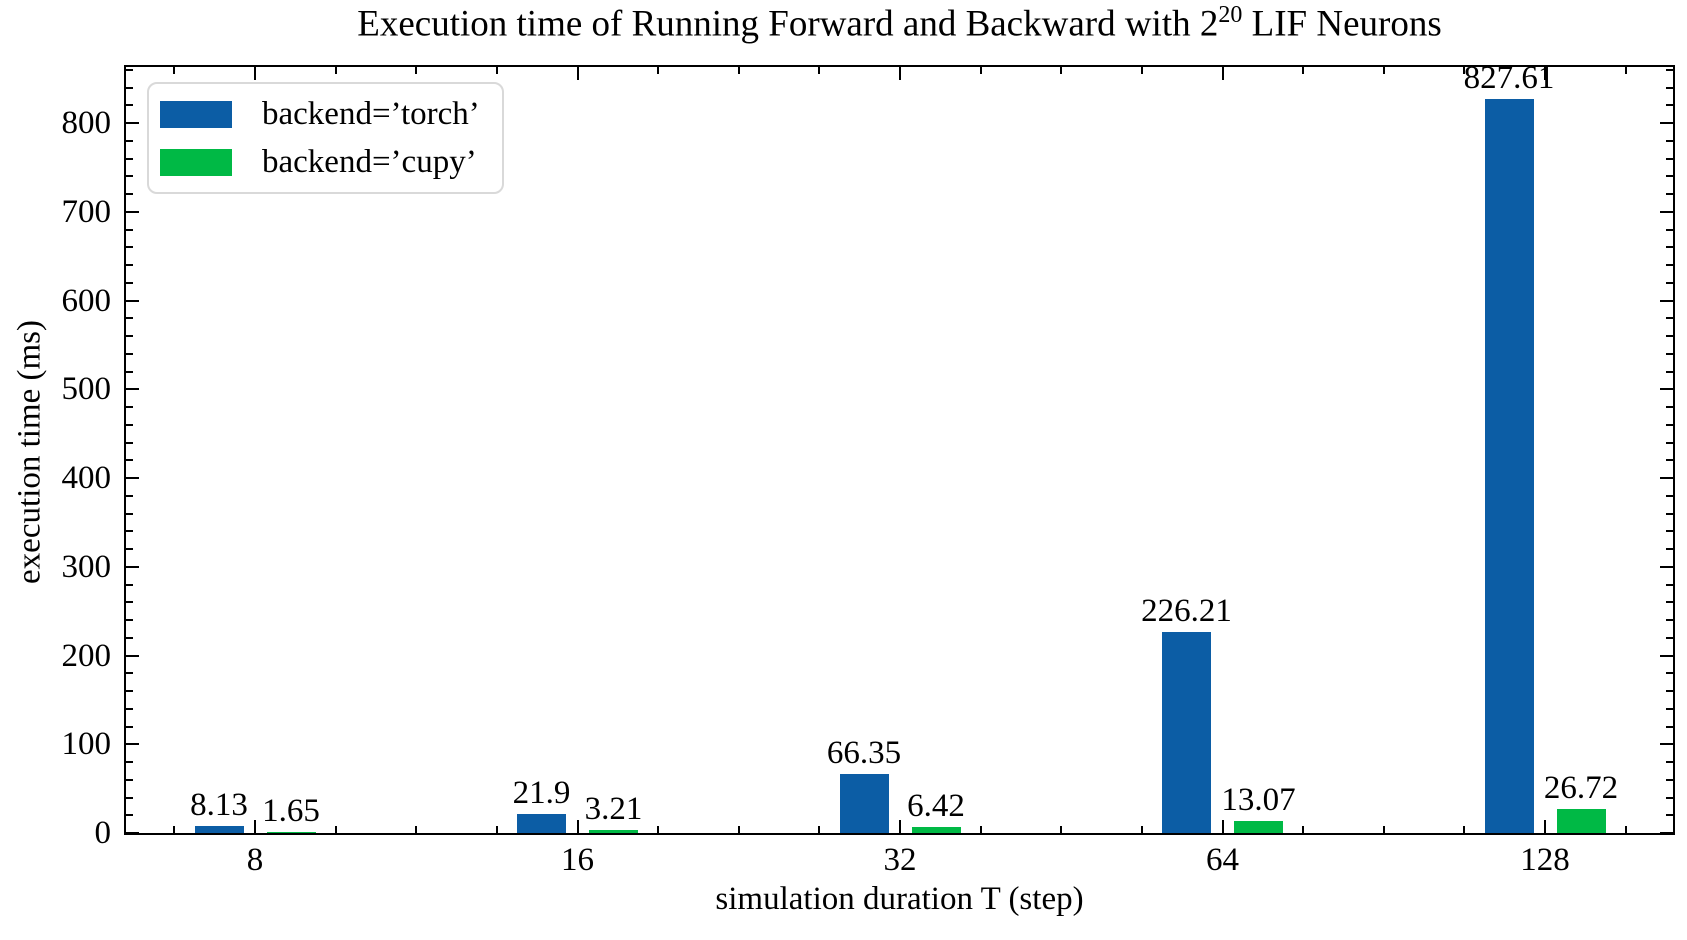  What do you see at coordinates (1186, 611) in the screenshot?
I see `bar-value-label: 226.21` at bounding box center [1186, 611].